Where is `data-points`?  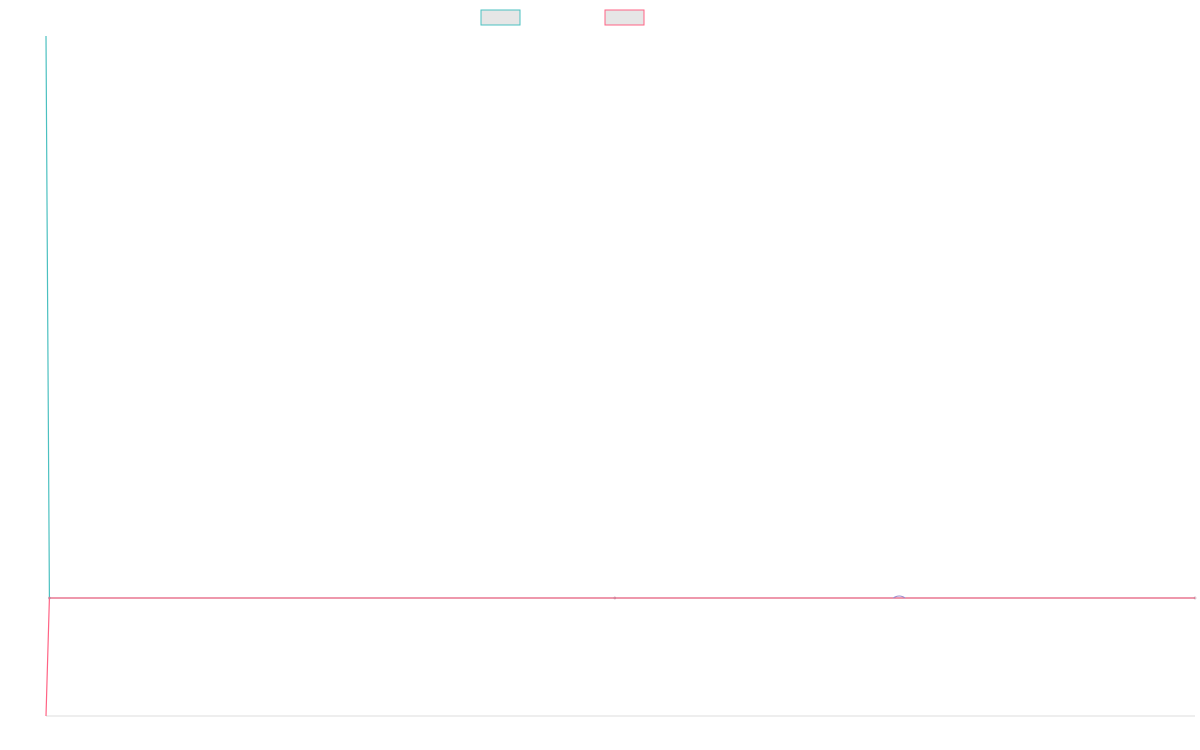
data-points is located at coordinates (622, 597).